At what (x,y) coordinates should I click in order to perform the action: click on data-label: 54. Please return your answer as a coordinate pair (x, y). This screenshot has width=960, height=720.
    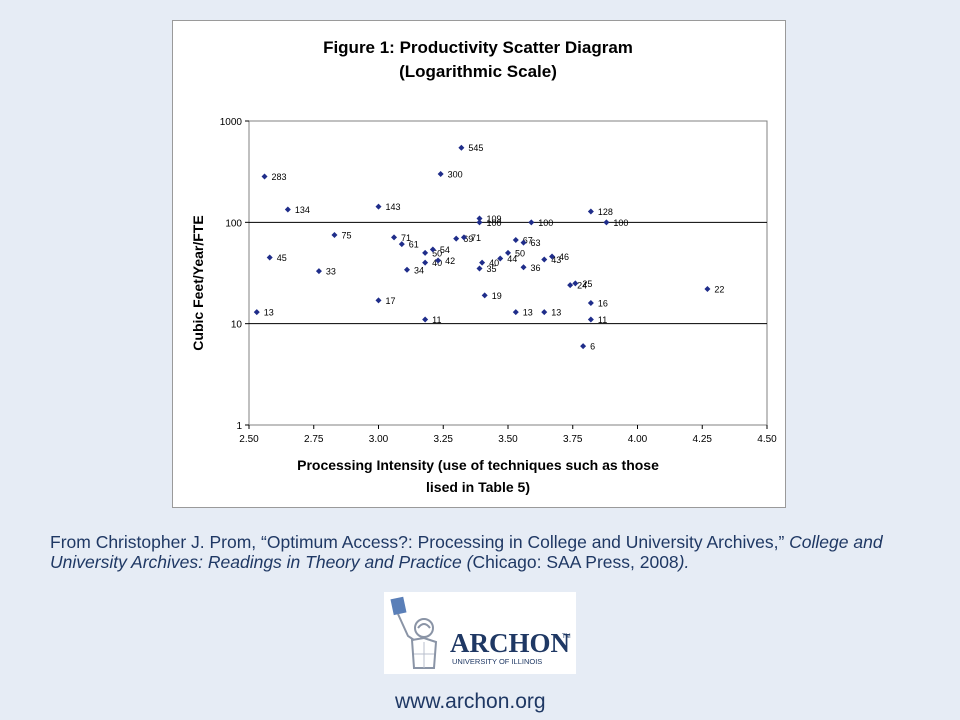
    Looking at the image, I should click on (445, 250).